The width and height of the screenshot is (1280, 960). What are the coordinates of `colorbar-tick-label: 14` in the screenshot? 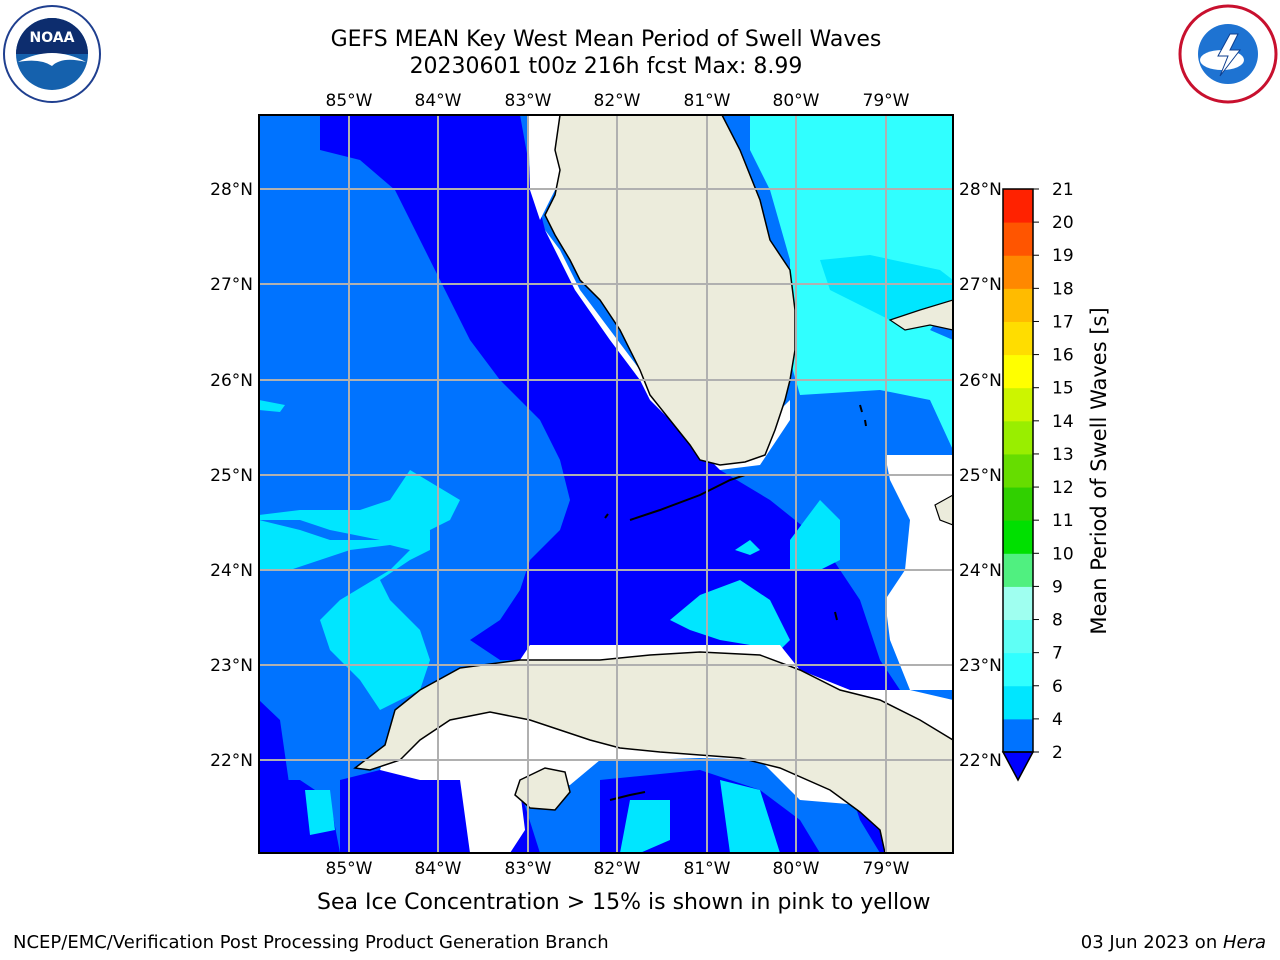 It's located at (1063, 422).